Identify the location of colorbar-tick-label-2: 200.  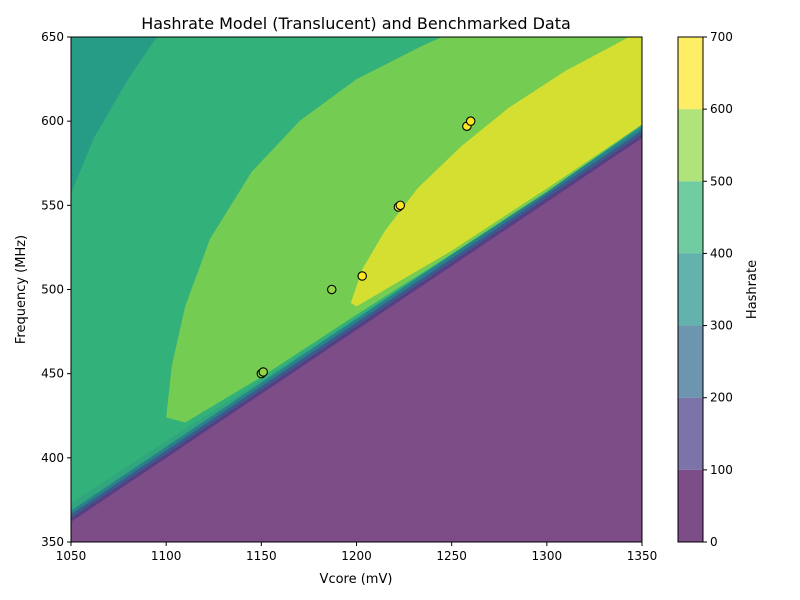
(721, 398).